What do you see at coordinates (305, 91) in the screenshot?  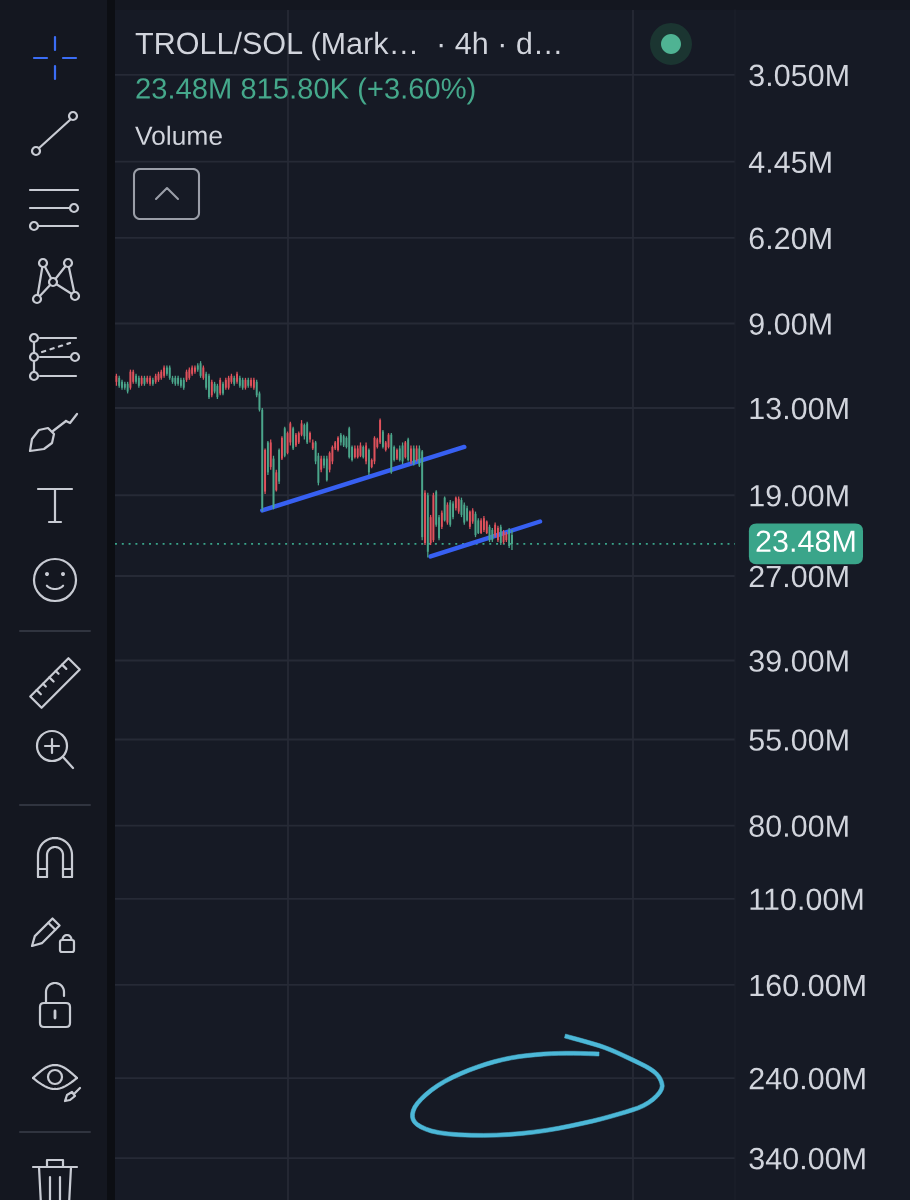 I see `text: 23.48M 815.80K (+3.60%)` at bounding box center [305, 91].